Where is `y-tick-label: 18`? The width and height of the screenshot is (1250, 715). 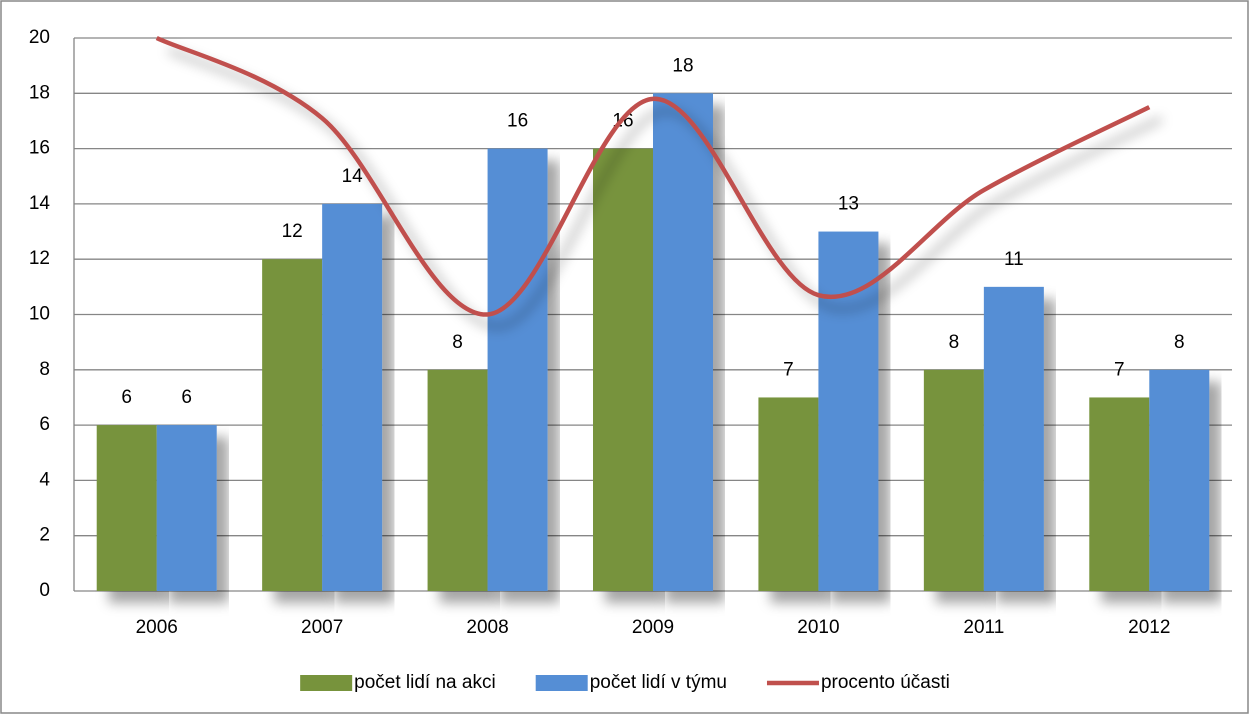
y-tick-label: 18 is located at coordinates (39, 92).